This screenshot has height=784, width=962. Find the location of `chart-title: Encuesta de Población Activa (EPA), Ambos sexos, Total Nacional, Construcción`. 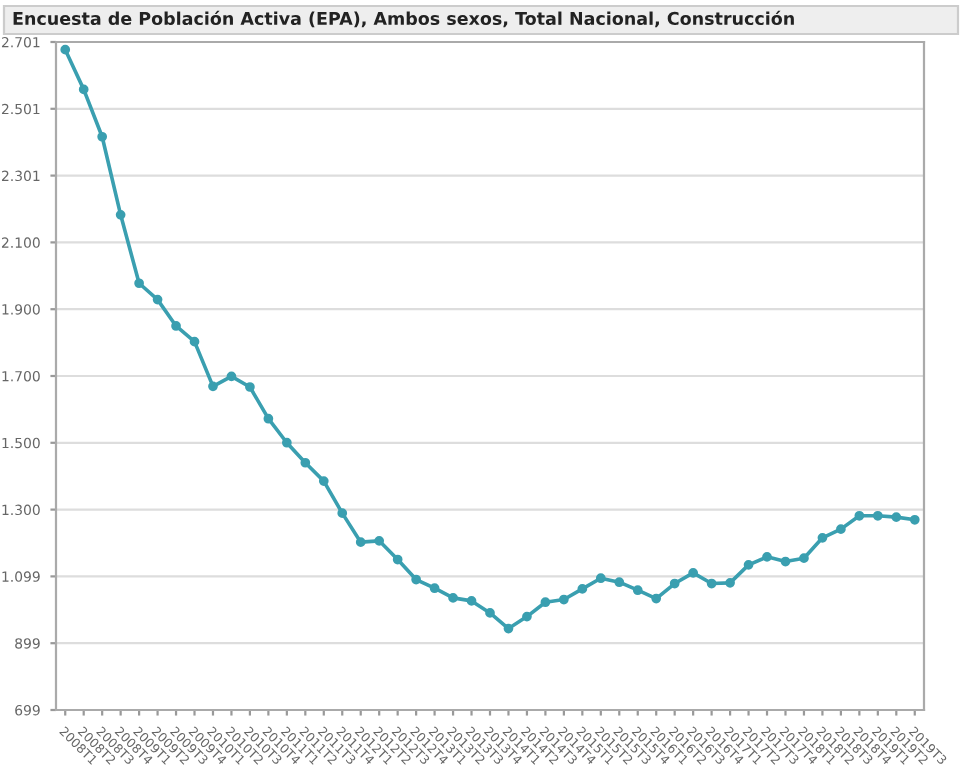

chart-title: Encuesta de Población Activa (EPA), Ambos sexos, Total Nacional, Construcción is located at coordinates (403, 19).